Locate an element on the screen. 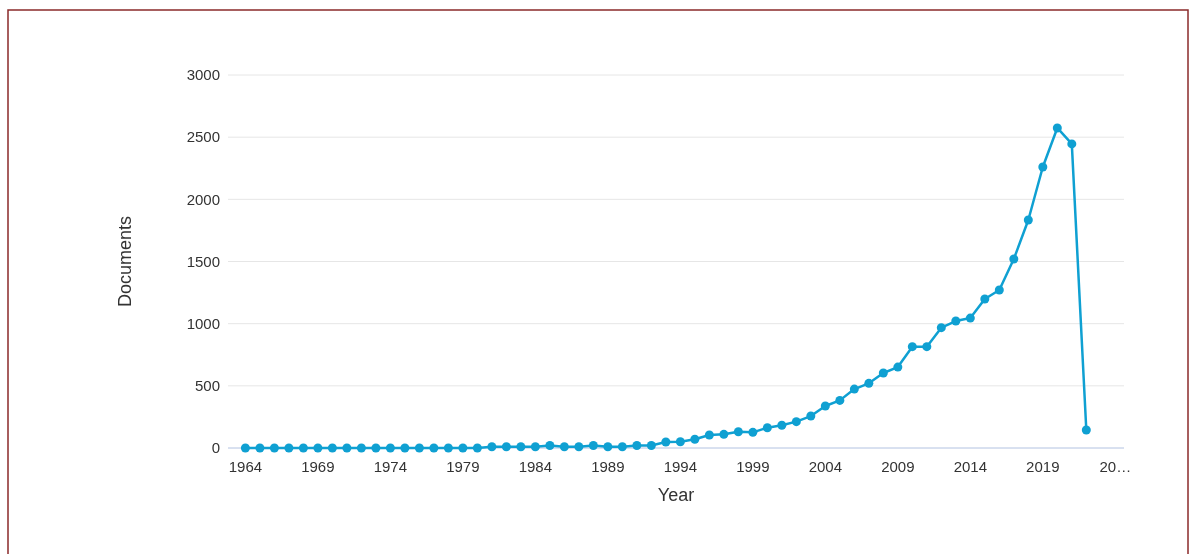 The height and width of the screenshot is (554, 1190). x-tick-label: 2019 is located at coordinates (1043, 466).